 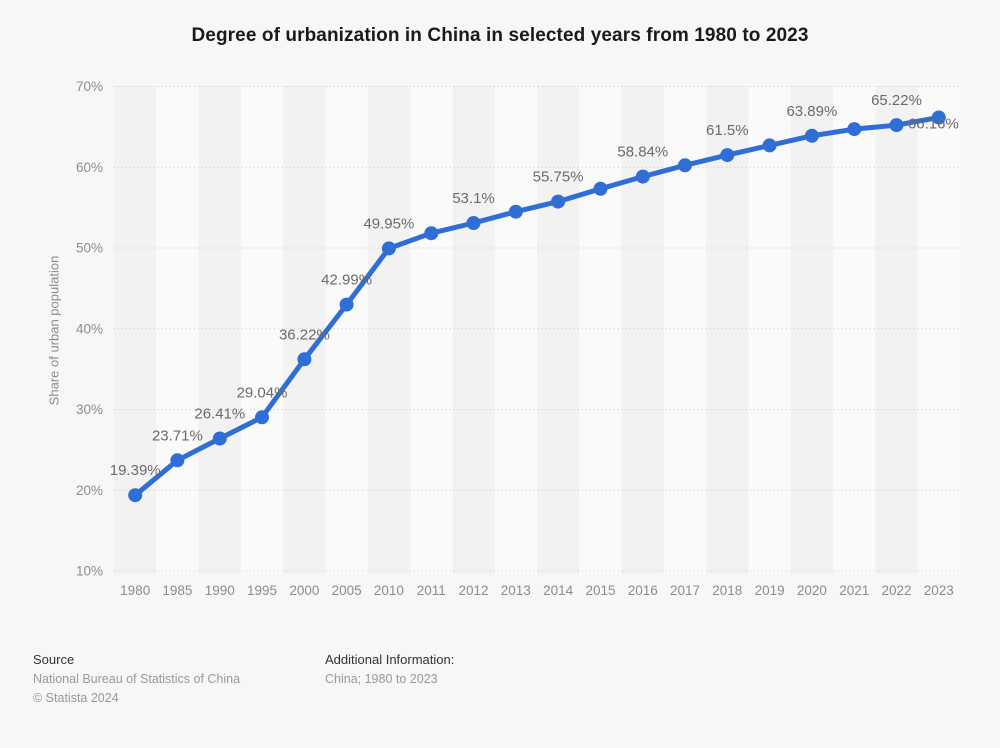 I want to click on data-label: 36.22%, so click(x=304, y=334).